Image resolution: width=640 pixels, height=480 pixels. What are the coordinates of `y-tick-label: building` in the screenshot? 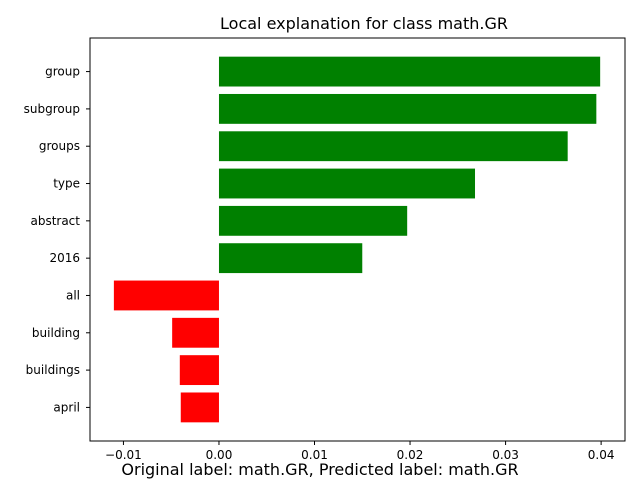 It's located at (56, 333).